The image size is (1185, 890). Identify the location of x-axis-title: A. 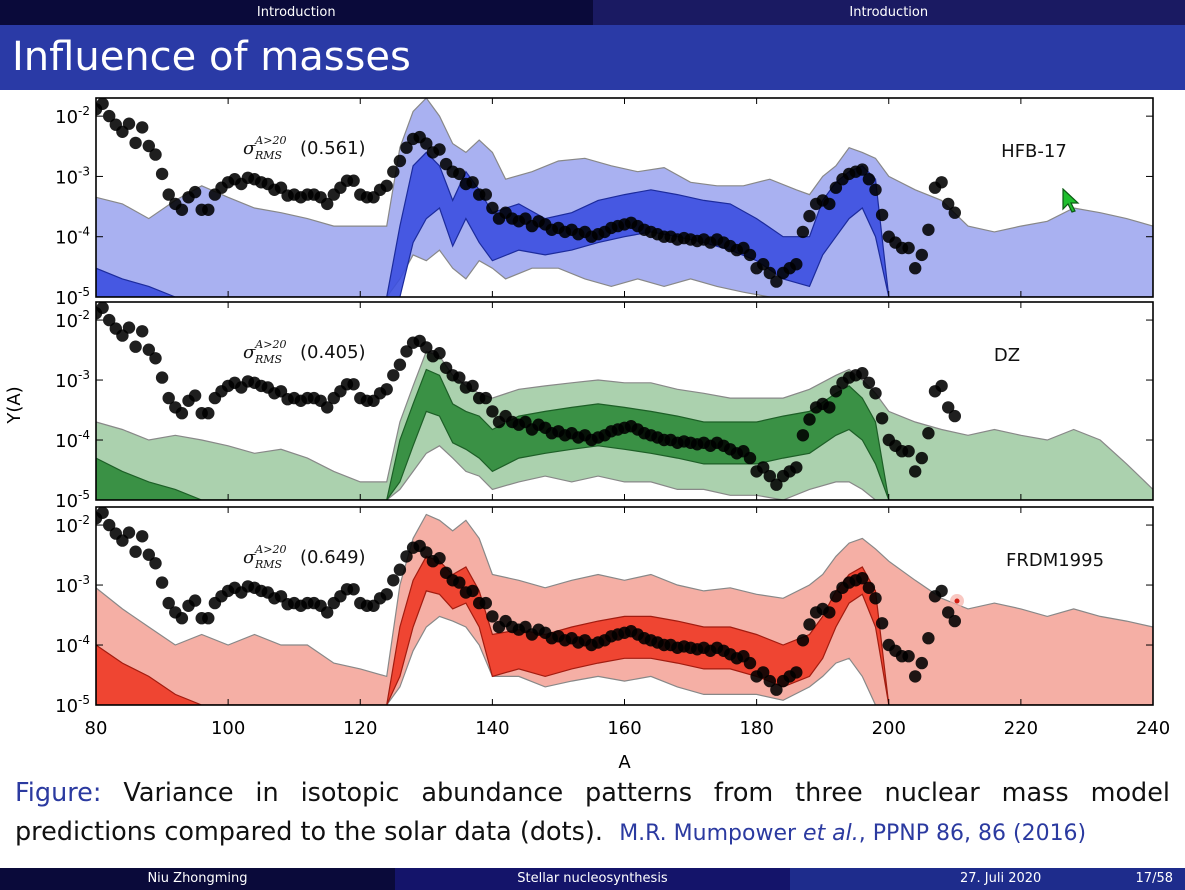
(624, 761).